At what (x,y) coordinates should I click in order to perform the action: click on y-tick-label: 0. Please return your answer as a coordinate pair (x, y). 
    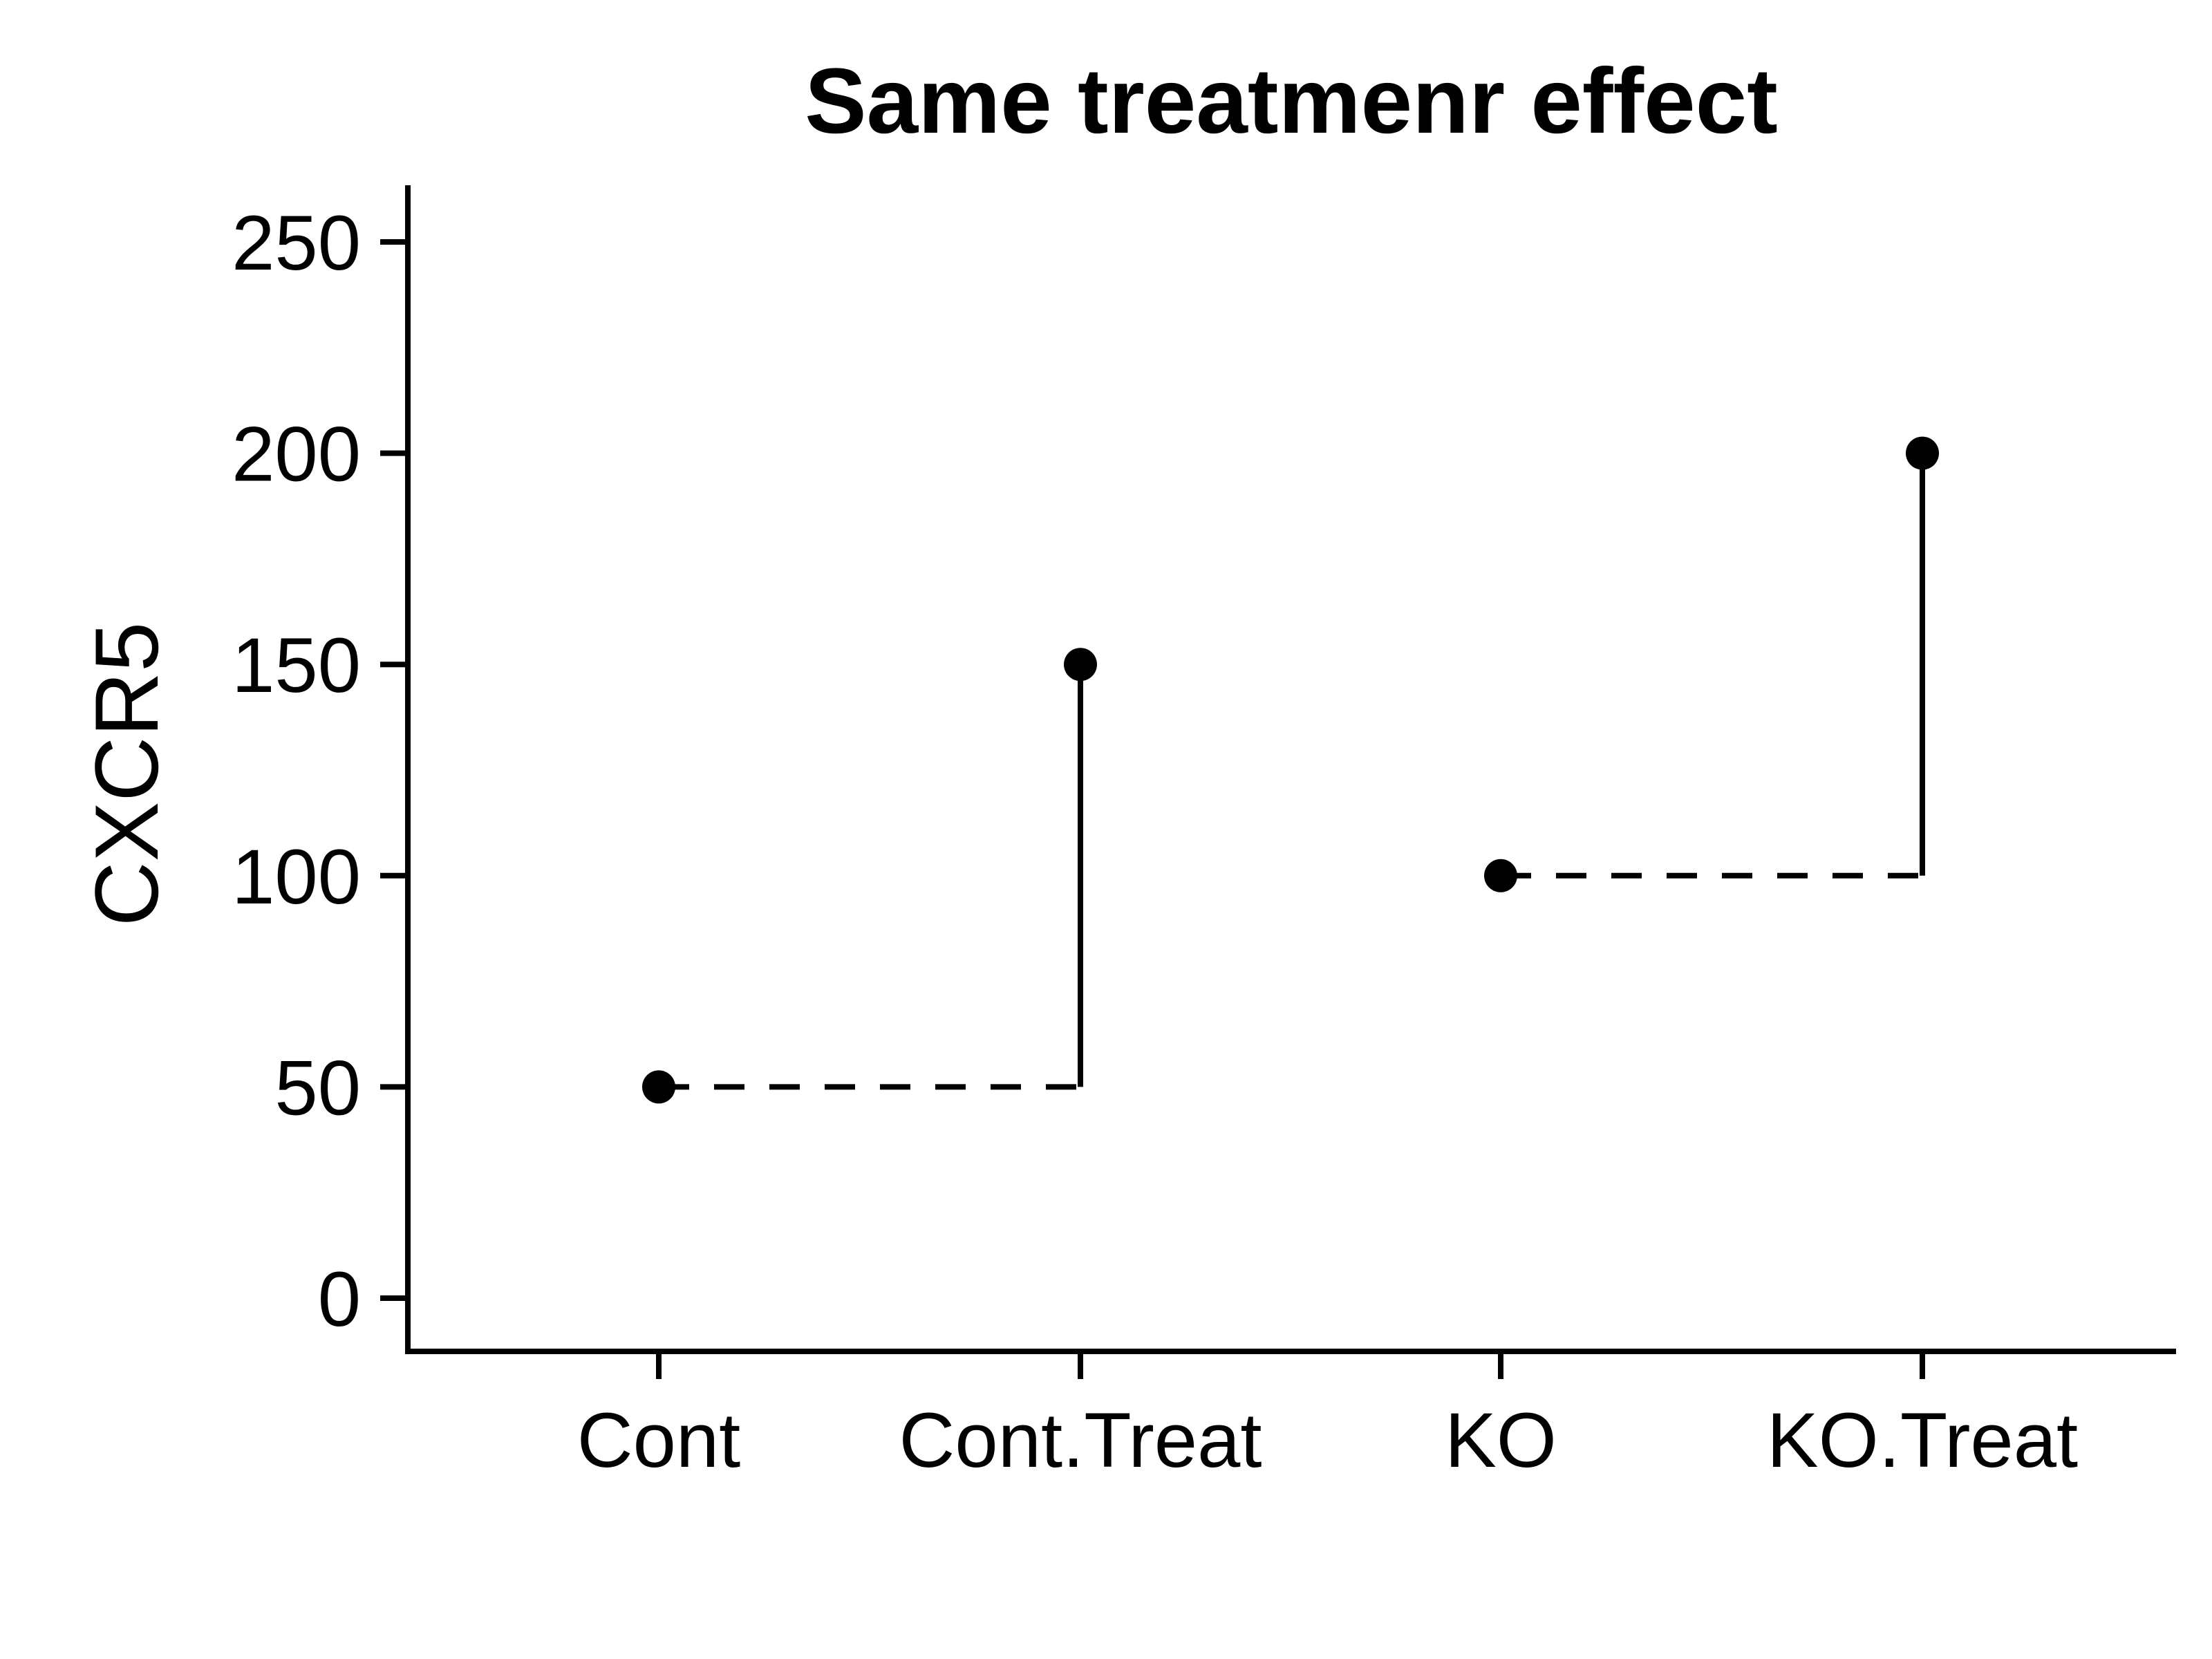
    Looking at the image, I should click on (339, 1299).